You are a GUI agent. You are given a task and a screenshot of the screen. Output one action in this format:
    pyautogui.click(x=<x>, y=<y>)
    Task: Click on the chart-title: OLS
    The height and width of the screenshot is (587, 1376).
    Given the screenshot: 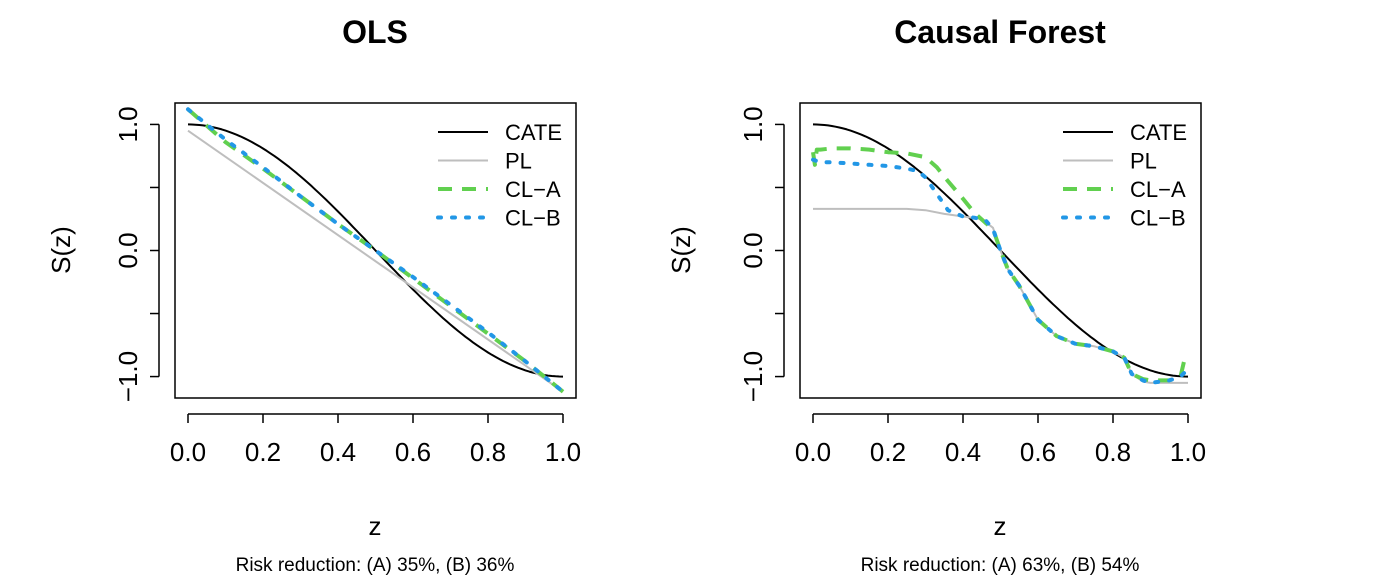 What is the action you would take?
    pyautogui.click(x=375, y=32)
    